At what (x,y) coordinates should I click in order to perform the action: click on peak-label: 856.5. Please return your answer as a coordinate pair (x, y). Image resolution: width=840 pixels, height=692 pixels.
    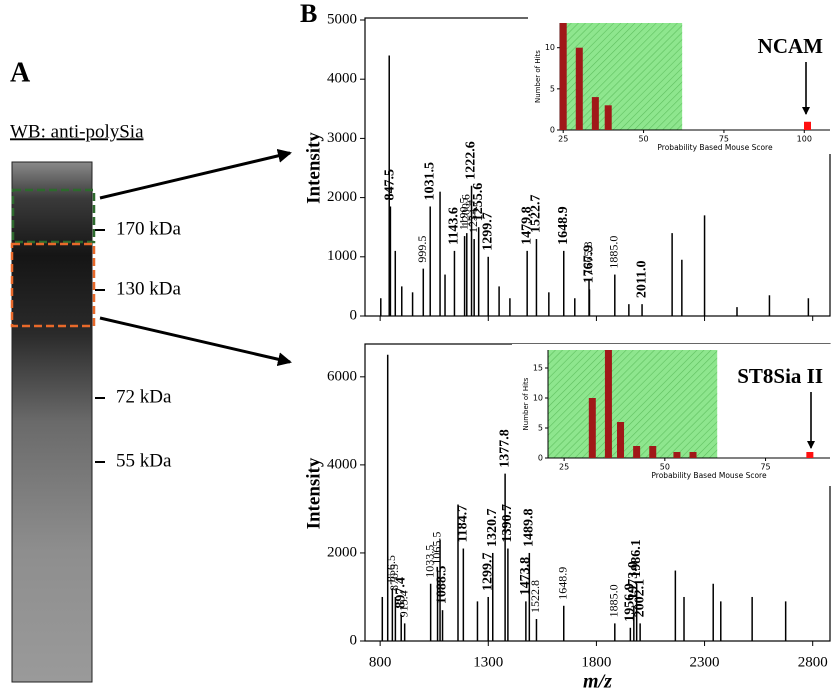
    Looking at the image, I should click on (391, 568).